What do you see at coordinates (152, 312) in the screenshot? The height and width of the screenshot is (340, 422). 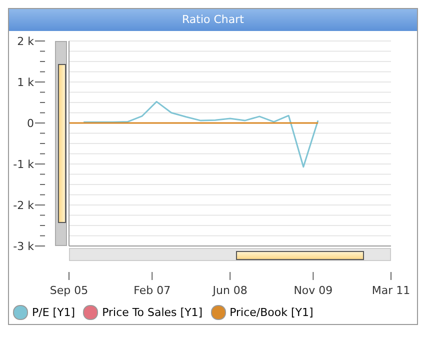 I see `legend-label: Price To Sales [Y1]` at bounding box center [152, 312].